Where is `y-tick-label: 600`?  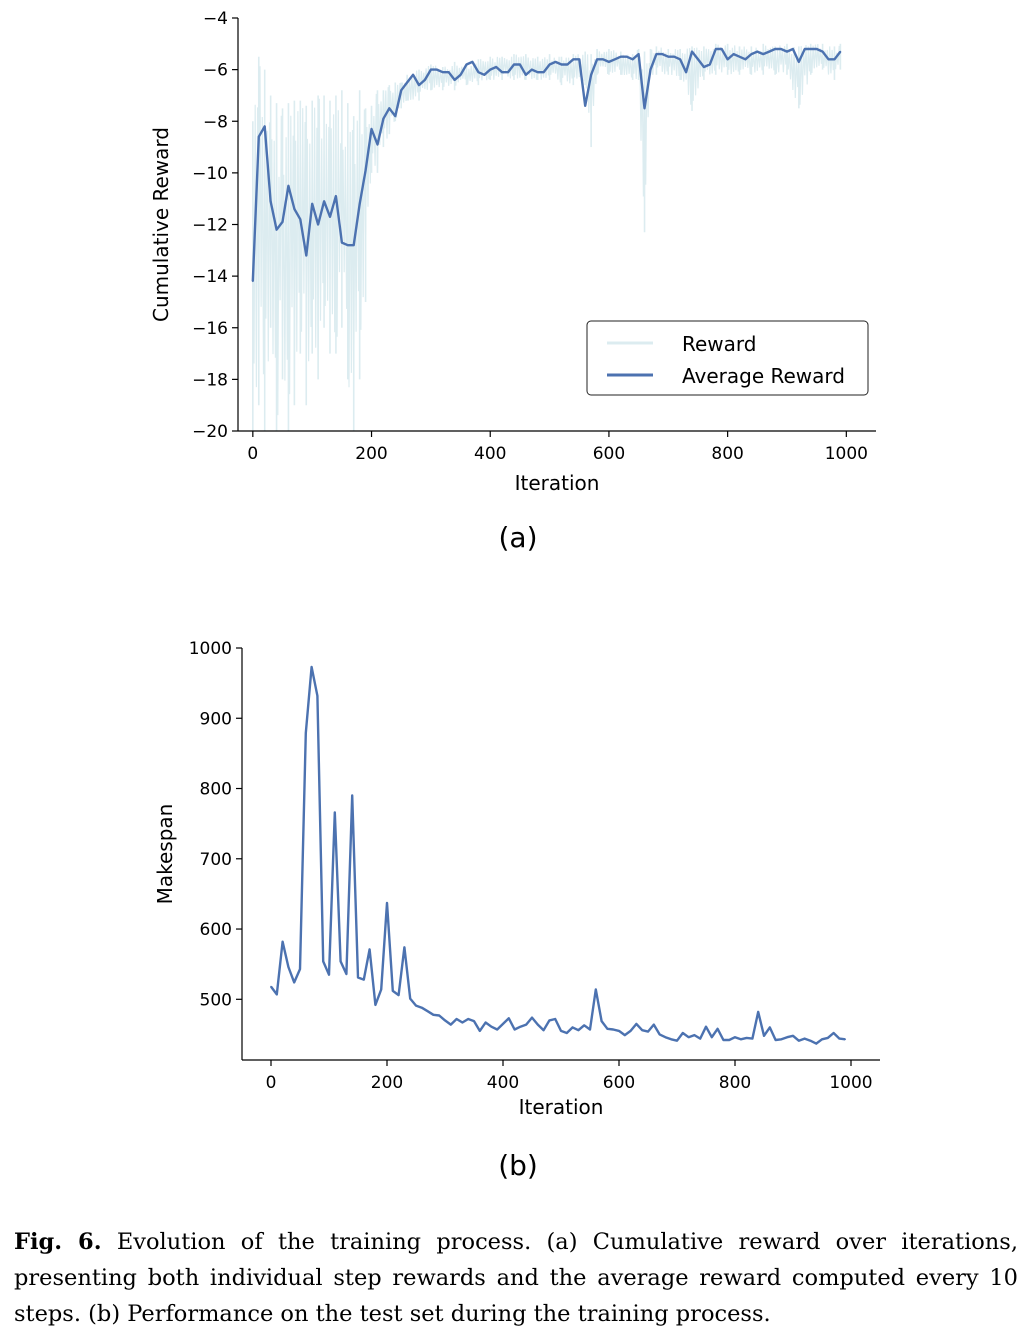
y-tick-label: 600 is located at coordinates (216, 930).